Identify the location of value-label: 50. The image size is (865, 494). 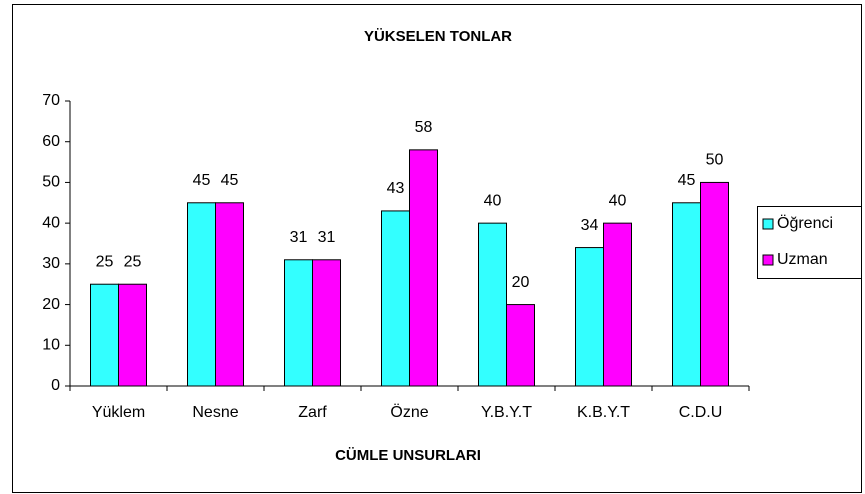
(715, 160).